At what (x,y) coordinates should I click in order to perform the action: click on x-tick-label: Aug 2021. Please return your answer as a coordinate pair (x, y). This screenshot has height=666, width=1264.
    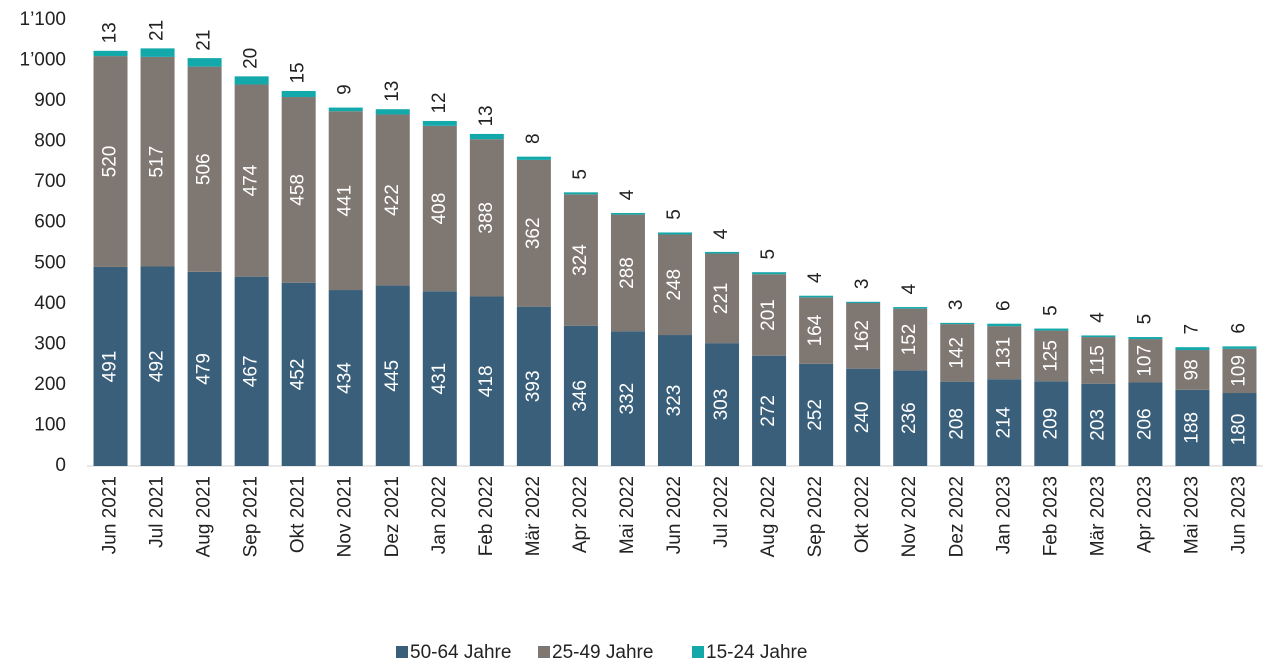
    Looking at the image, I should click on (204, 516).